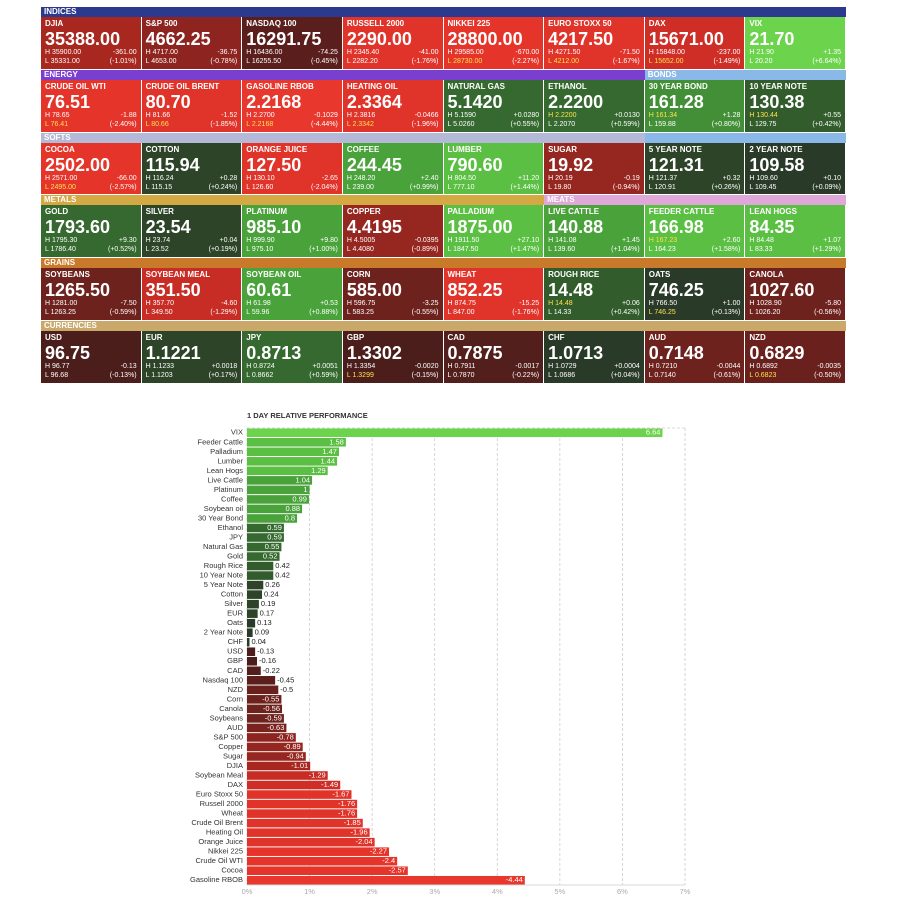 This screenshot has width=902, height=900. Describe the element at coordinates (778, 86) in the screenshot. I see `tile-name: 10 YEAR NOTE` at that location.